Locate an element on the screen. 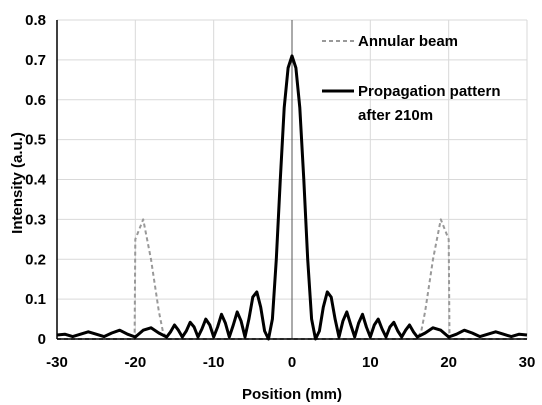 Image resolution: width=542 pixels, height=405 pixels. y-tick-label: 0.2 is located at coordinates (35, 259).